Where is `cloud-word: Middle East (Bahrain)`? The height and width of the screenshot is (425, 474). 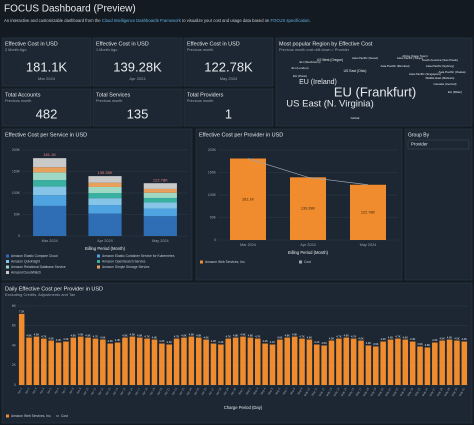
cloud-word: Middle East (Bahrain) is located at coordinates (440, 78).